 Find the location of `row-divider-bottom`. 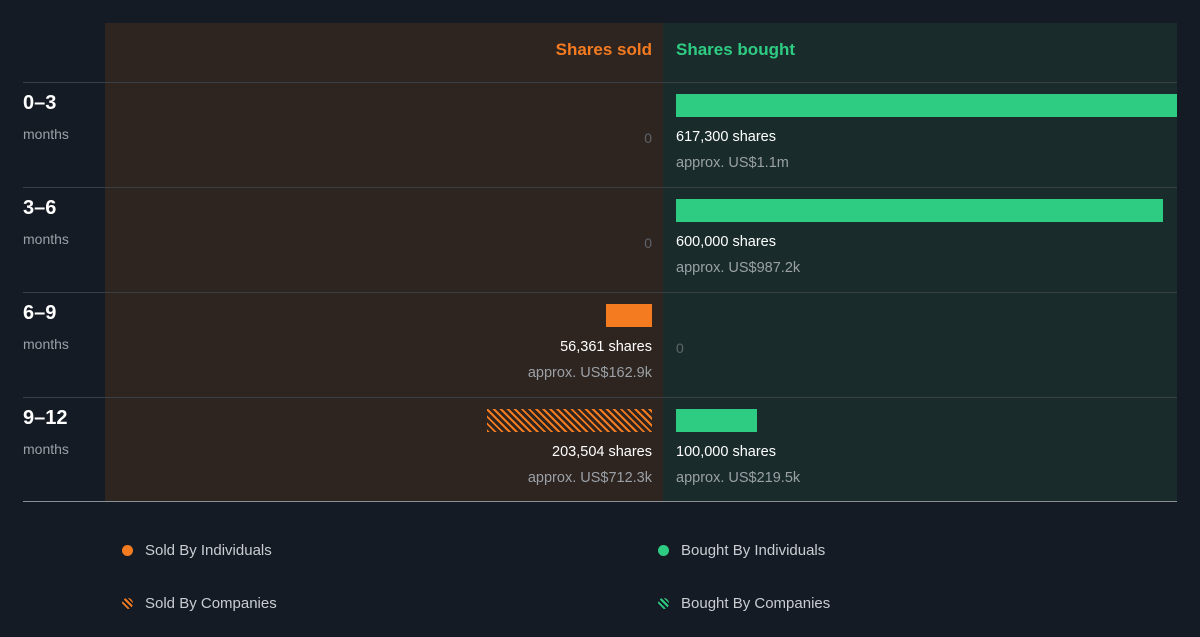

row-divider-bottom is located at coordinates (600, 501).